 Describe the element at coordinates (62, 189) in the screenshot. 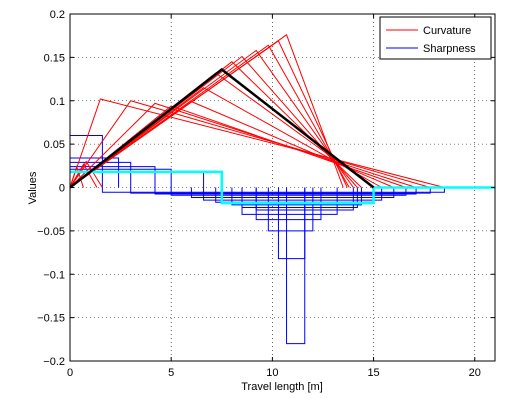

I see `y-tick-label-4: 0` at that location.